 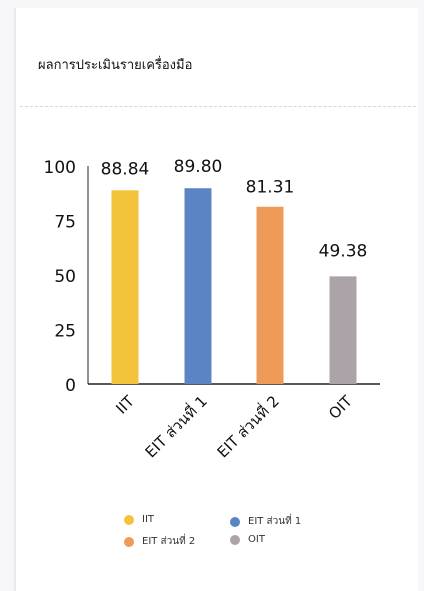 What do you see at coordinates (343, 251) in the screenshot?
I see `value-label-3: 49.38` at bounding box center [343, 251].